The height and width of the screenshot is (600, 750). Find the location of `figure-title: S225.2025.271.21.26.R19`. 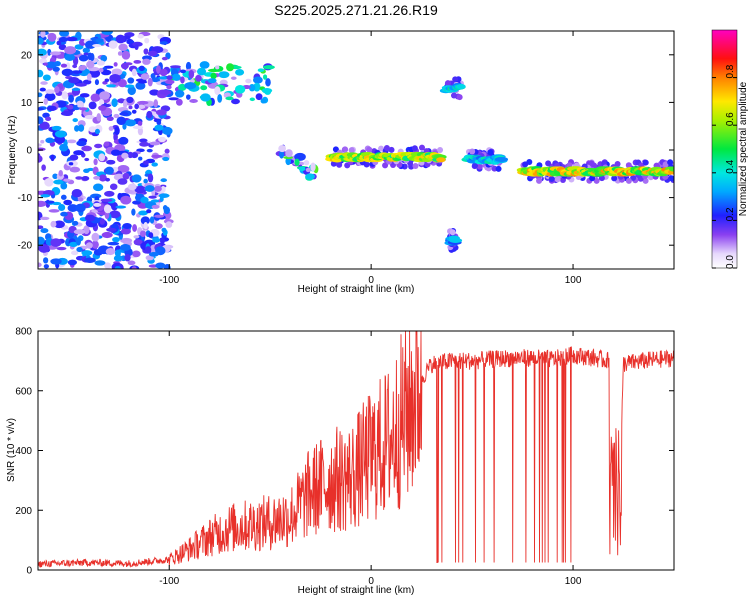

figure-title: S225.2025.271.21.26.R19 is located at coordinates (356, 10).